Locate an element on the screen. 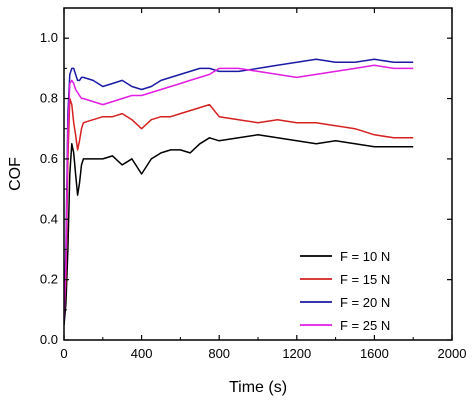 Image resolution: width=474 pixels, height=404 pixels. x-tick-label: 0 is located at coordinates (63, 353).